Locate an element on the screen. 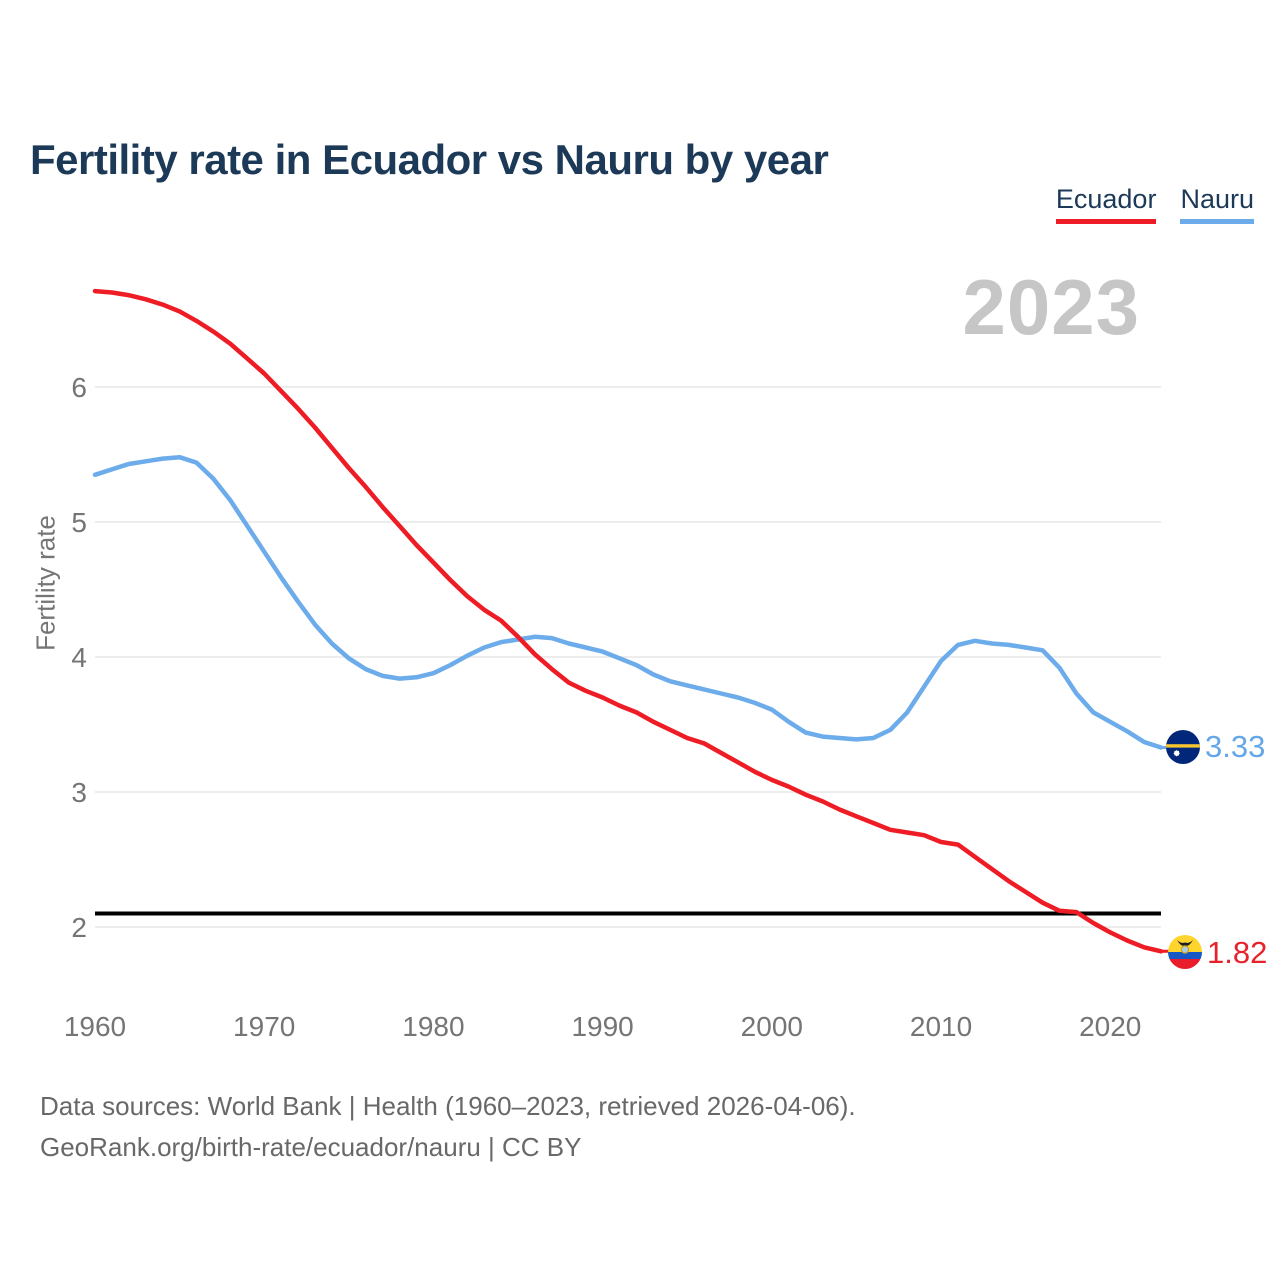 Image resolution: width=1280 pixels, height=1280 pixels. x-tick-label-2000: 2000 is located at coordinates (772, 1026).